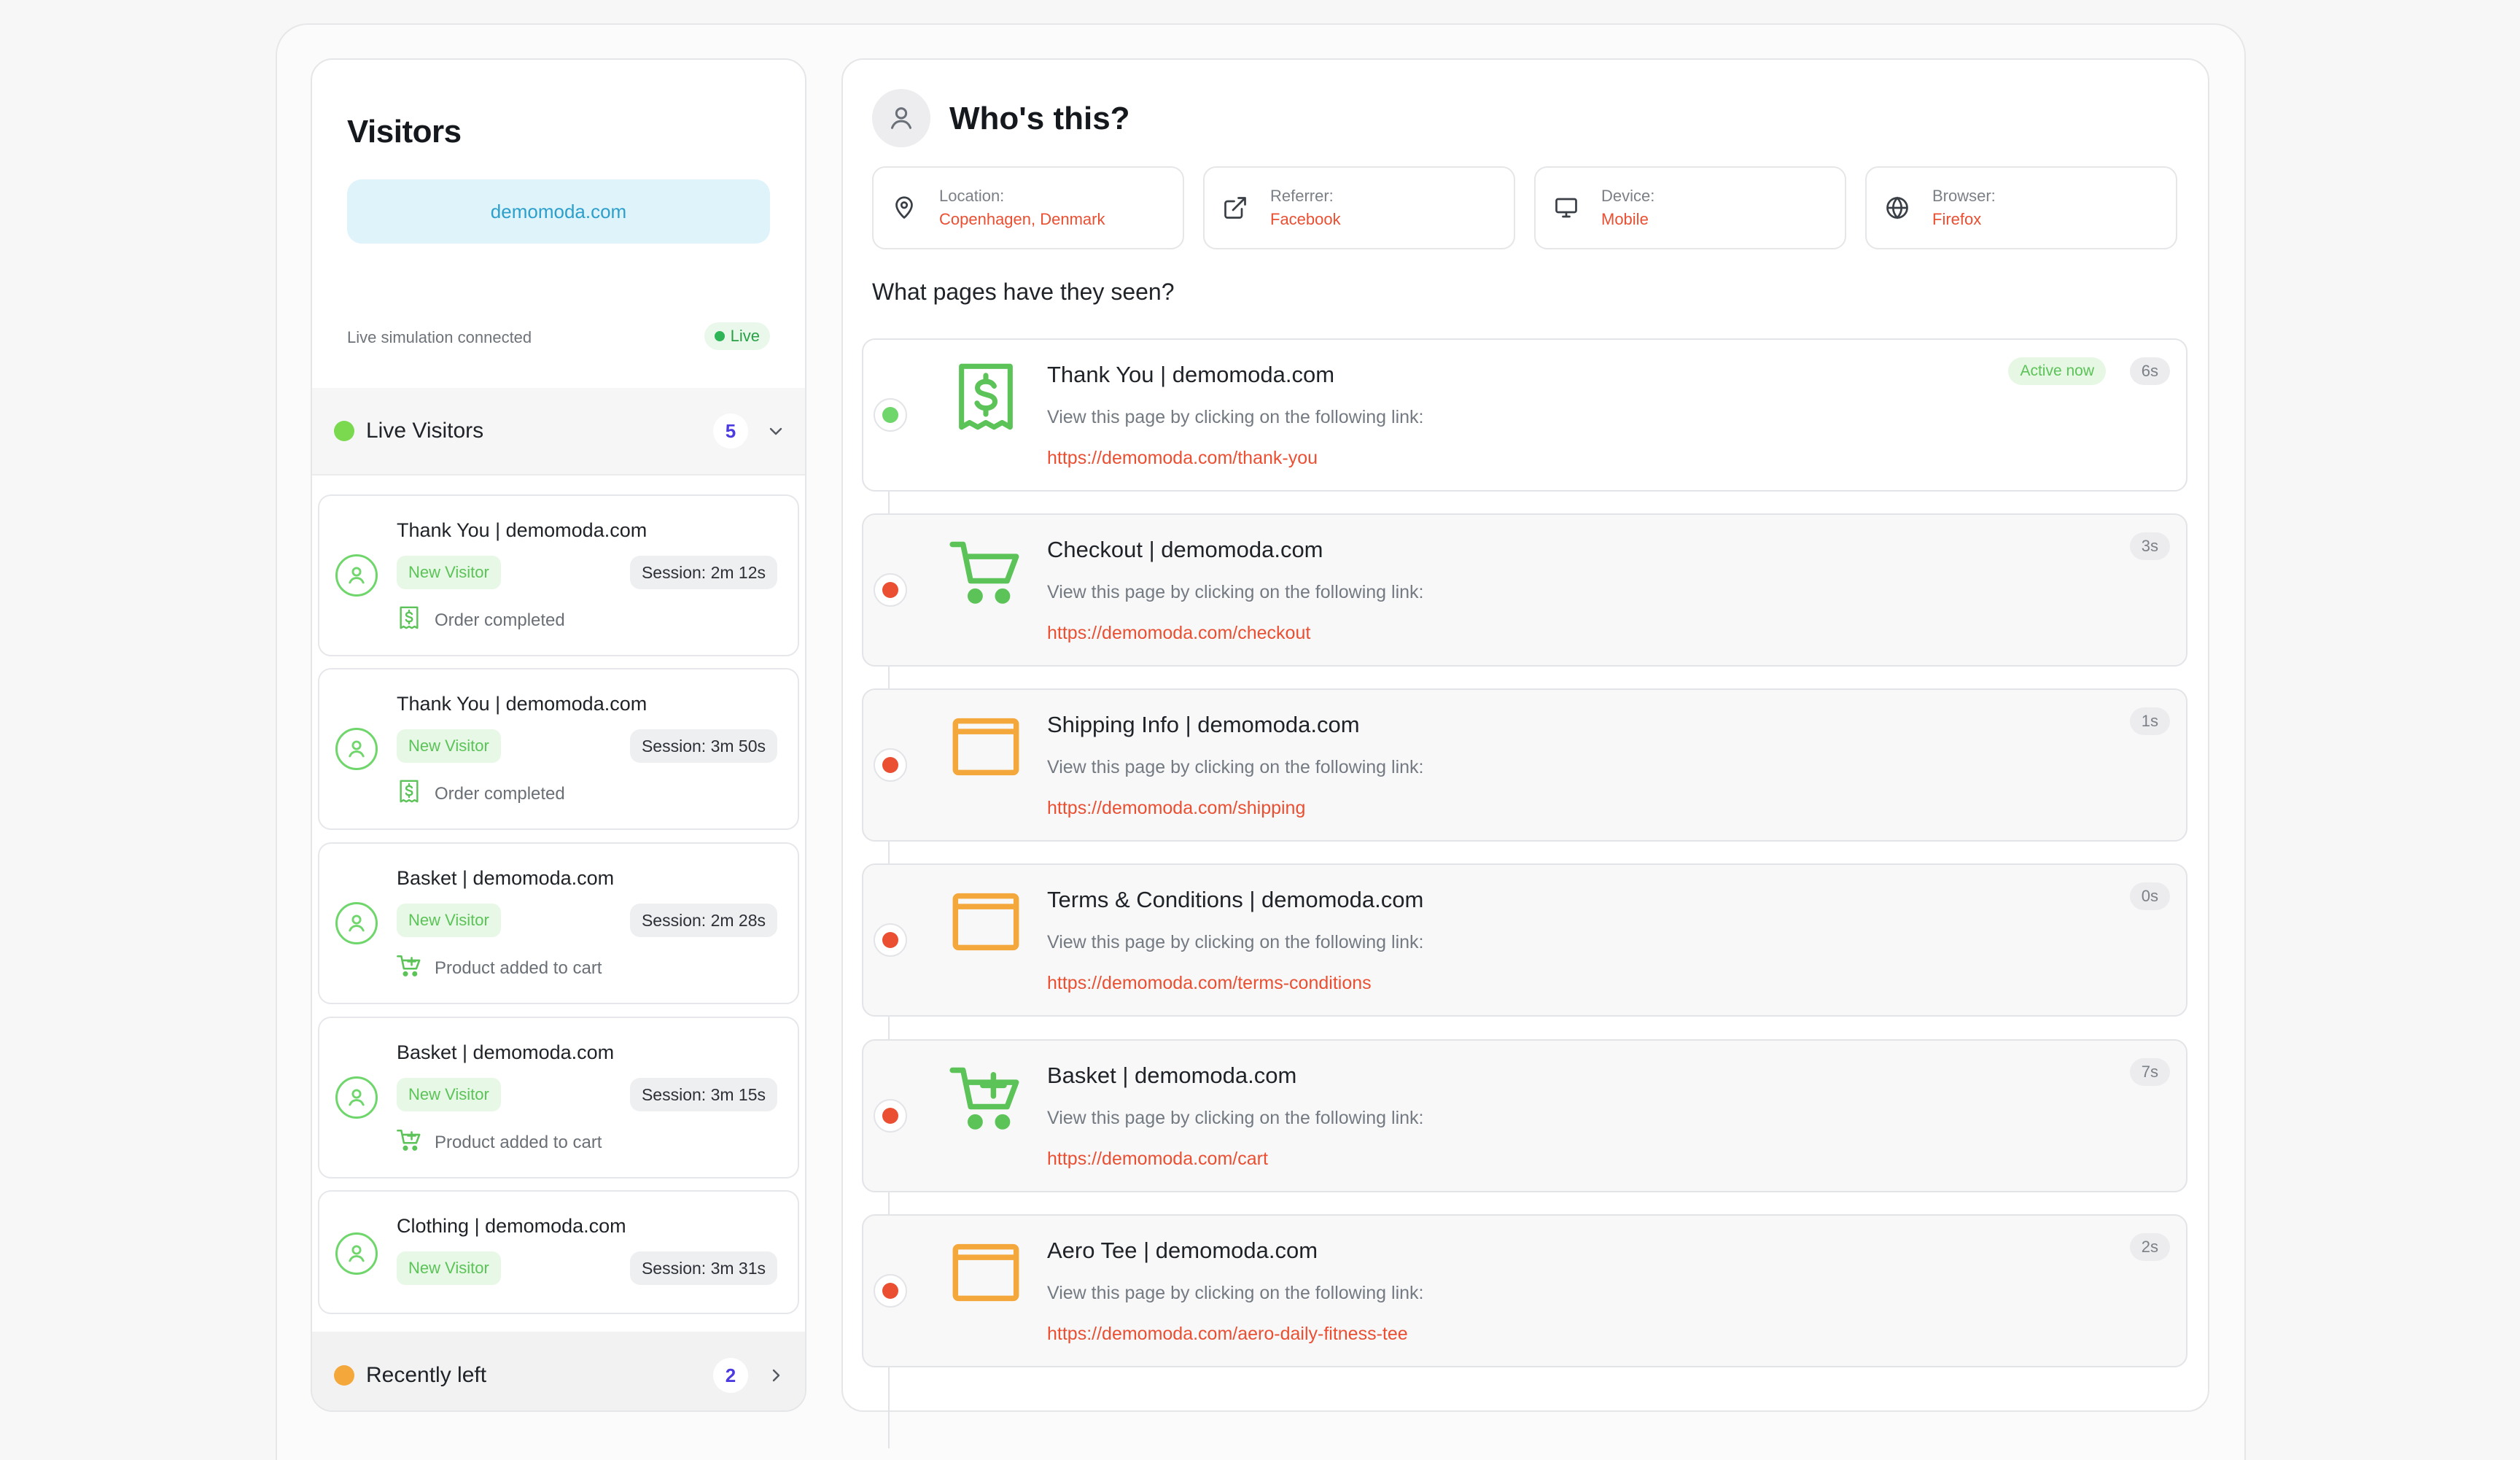  I want to click on info-value: Facebook, so click(1305, 219).